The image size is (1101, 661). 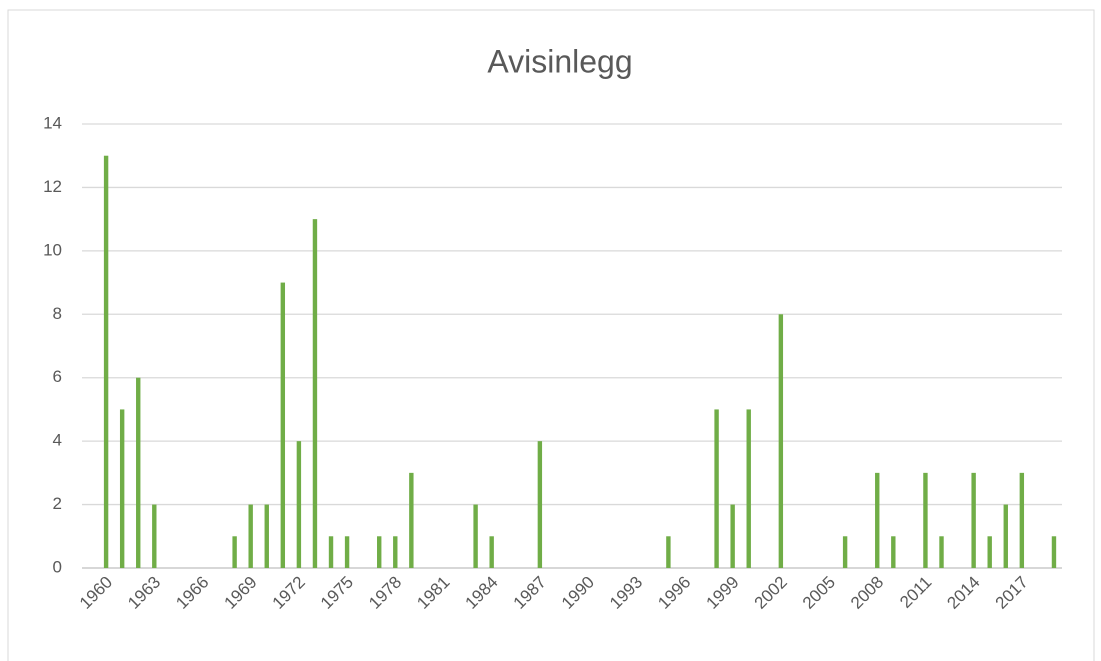 I want to click on y-tick-label: 4, so click(x=57, y=440).